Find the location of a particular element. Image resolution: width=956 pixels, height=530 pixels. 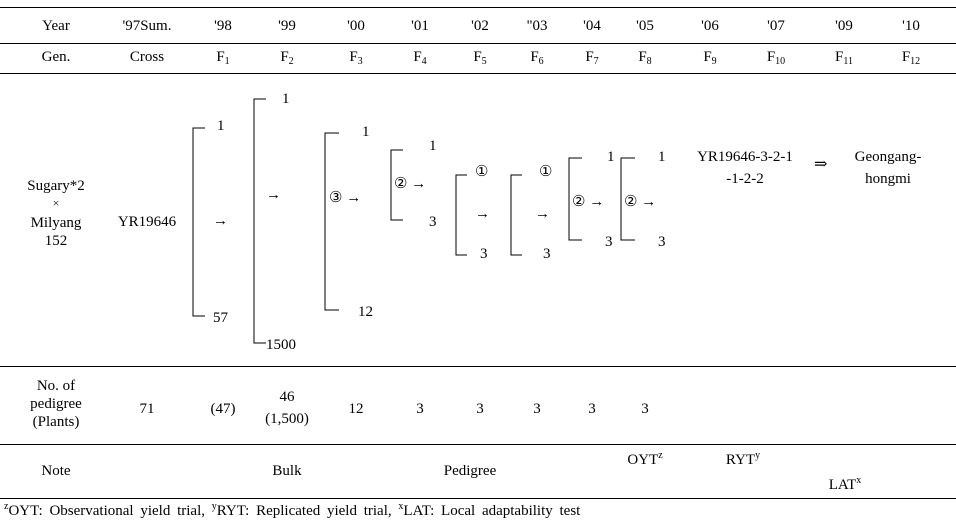

pedigree-bottom-rule is located at coordinates (478, 444).